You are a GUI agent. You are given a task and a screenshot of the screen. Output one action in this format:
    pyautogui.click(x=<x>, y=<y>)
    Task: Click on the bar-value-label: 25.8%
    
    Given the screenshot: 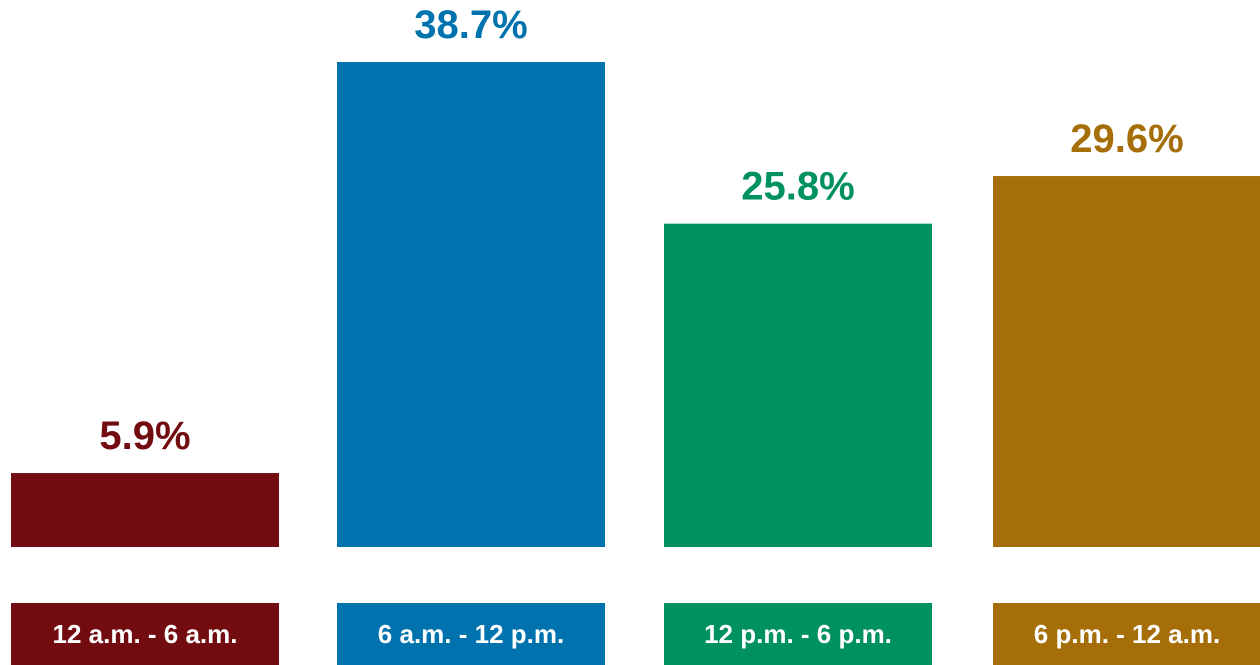 What is the action you would take?
    pyautogui.click(x=797, y=187)
    